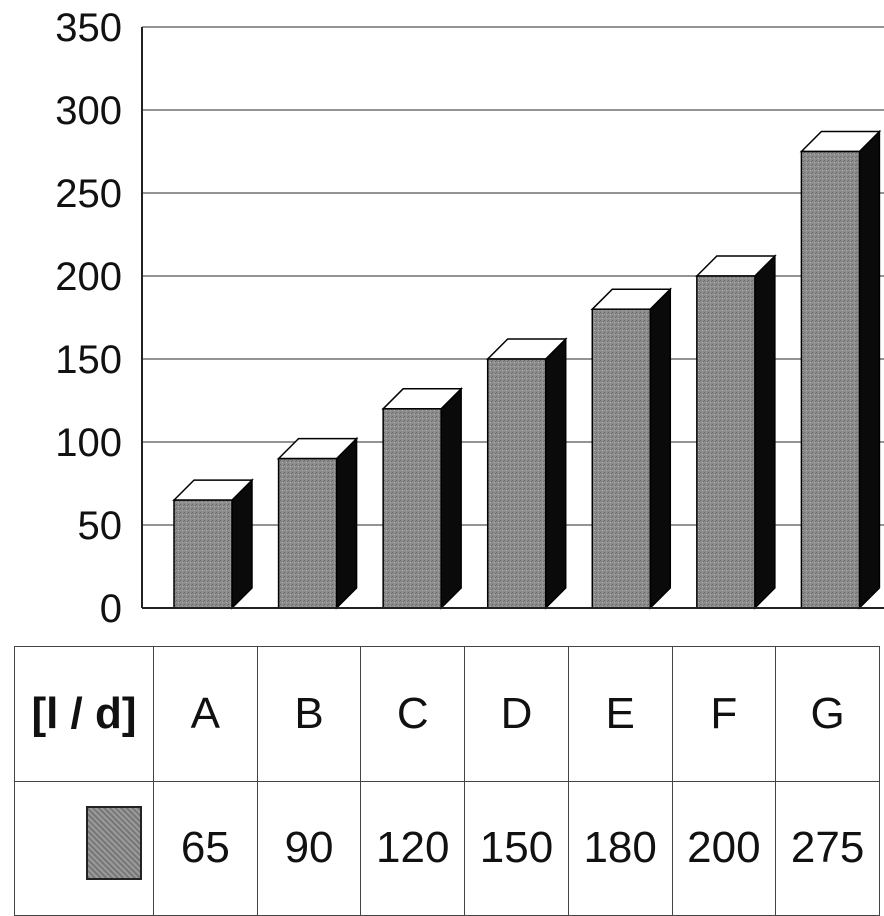 Image resolution: width=884 pixels, height=916 pixels. What do you see at coordinates (827, 848) in the screenshot?
I see `value-cell-g: 275` at bounding box center [827, 848].